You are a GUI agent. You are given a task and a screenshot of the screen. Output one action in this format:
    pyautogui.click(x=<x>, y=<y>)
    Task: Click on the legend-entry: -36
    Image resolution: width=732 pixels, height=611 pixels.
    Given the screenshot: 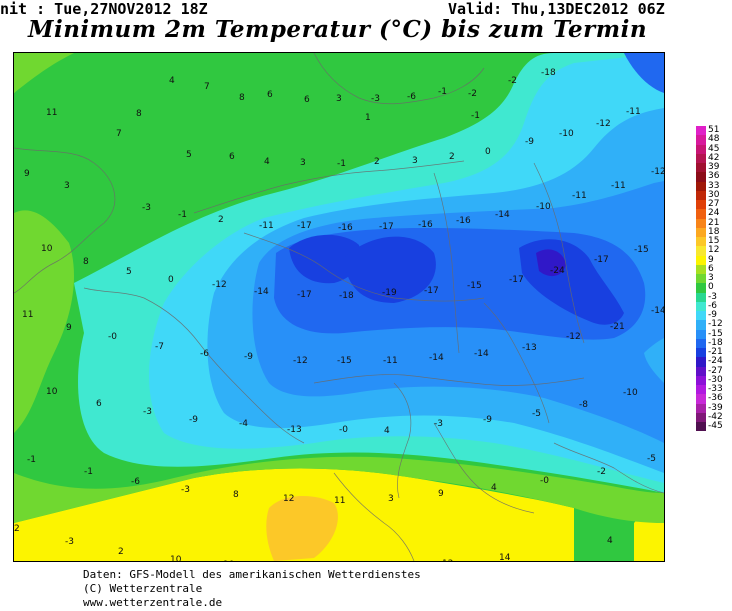 What is the action you would take?
    pyautogui.click(x=714, y=398)
    